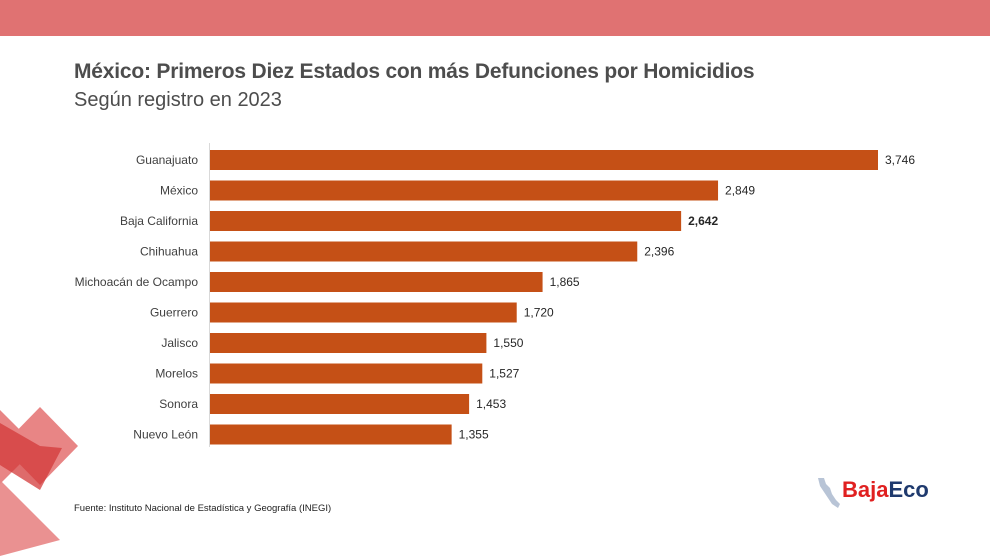  Describe the element at coordinates (137, 282) in the screenshot. I see `category-label: Michoacán de Ocampo` at that location.